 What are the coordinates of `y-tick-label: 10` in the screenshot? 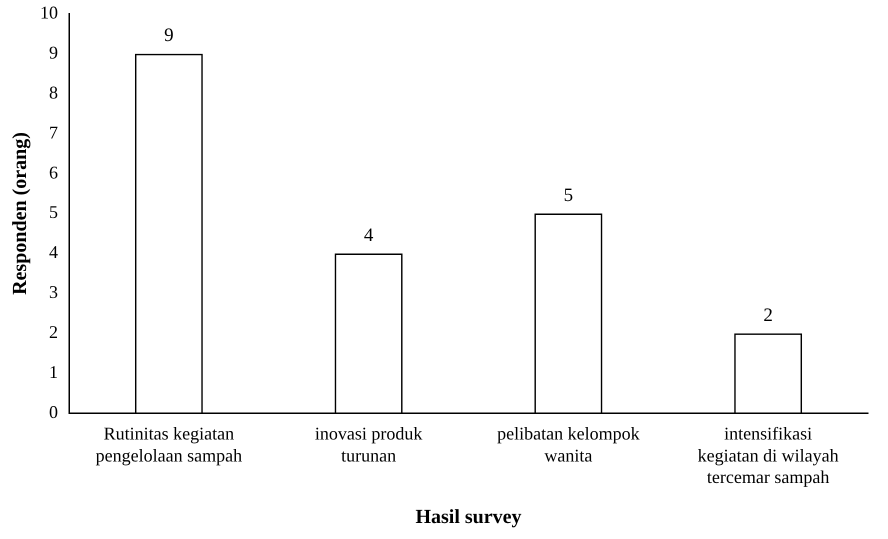 It's located at (49, 12).